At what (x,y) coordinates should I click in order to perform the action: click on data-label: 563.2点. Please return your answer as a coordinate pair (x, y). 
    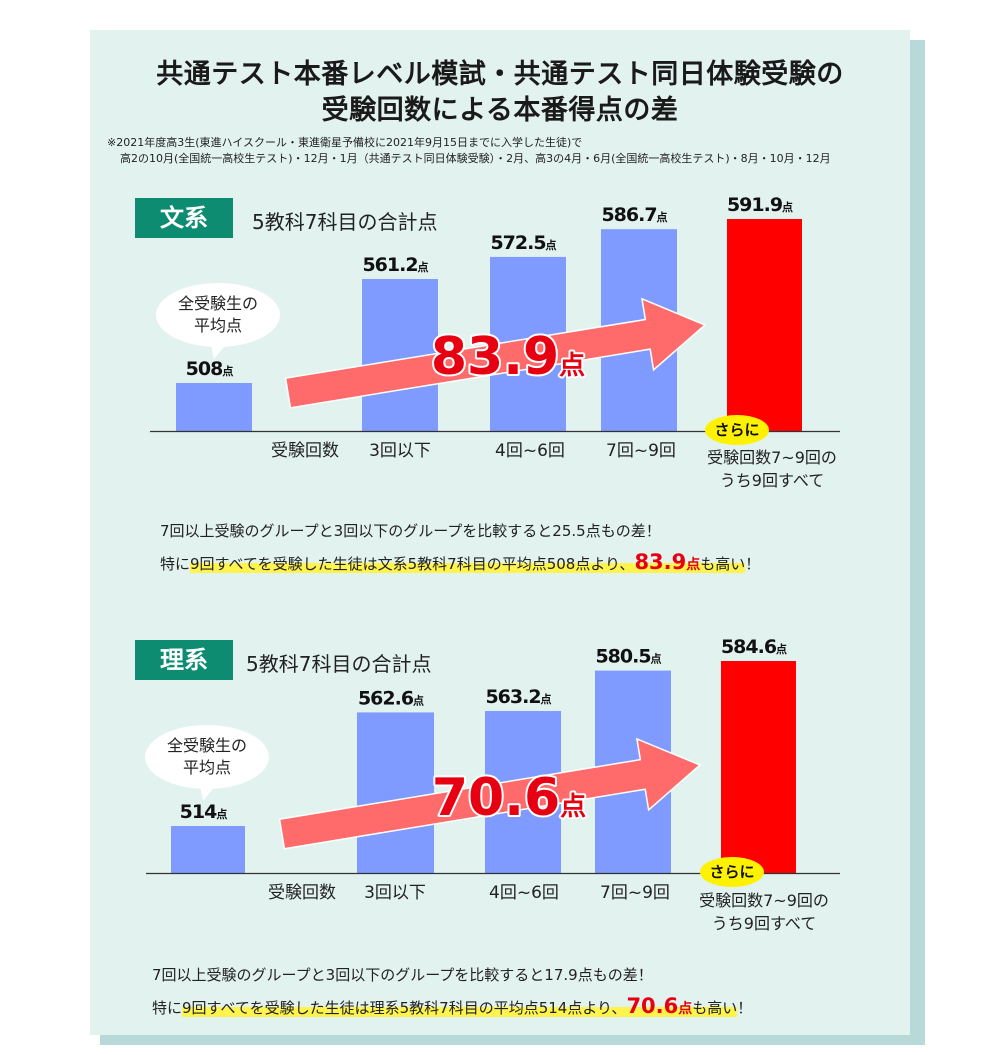
    Looking at the image, I should click on (518, 697).